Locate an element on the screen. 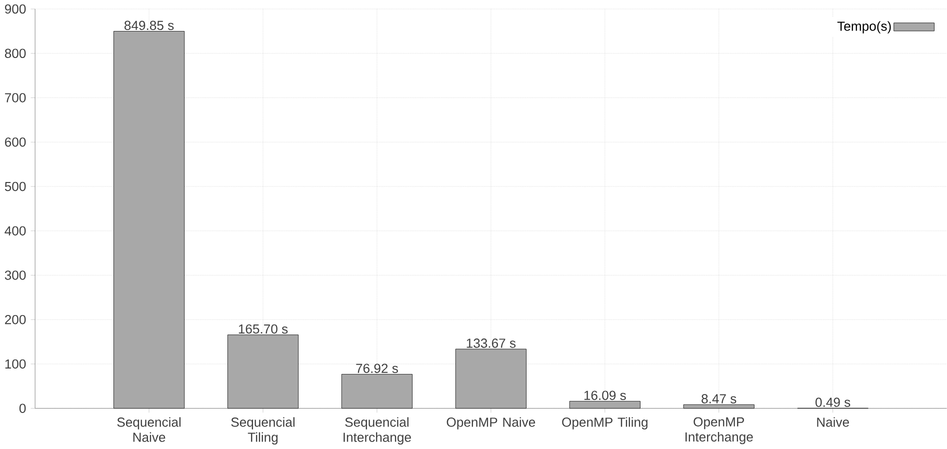  data-label: 133.67 s is located at coordinates (491, 343).